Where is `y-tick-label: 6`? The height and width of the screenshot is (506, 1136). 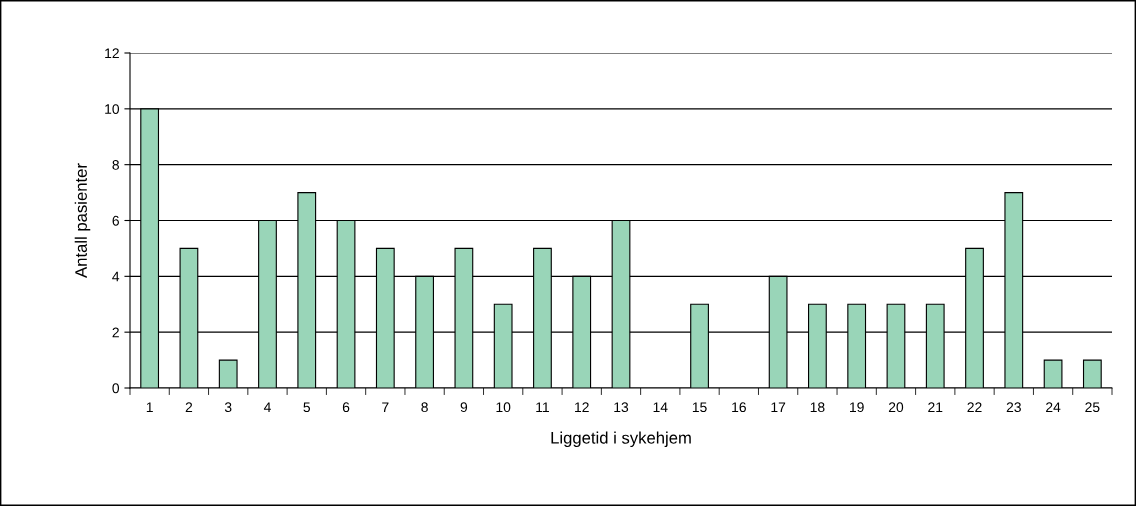
y-tick-label: 6 is located at coordinates (115, 220).